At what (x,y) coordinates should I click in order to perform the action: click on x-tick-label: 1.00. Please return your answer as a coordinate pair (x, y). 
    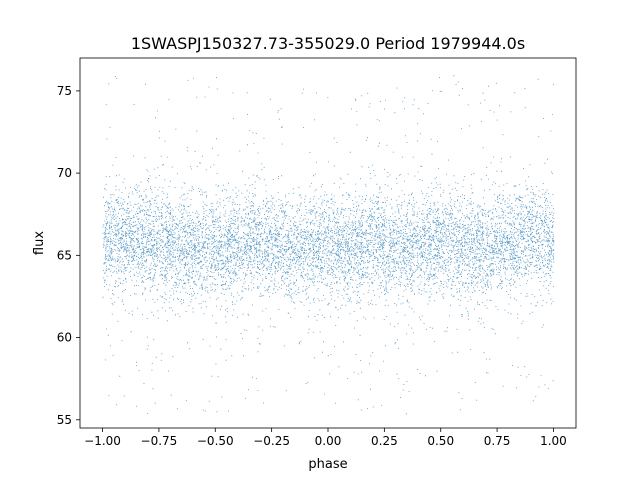
    Looking at the image, I should click on (553, 441).